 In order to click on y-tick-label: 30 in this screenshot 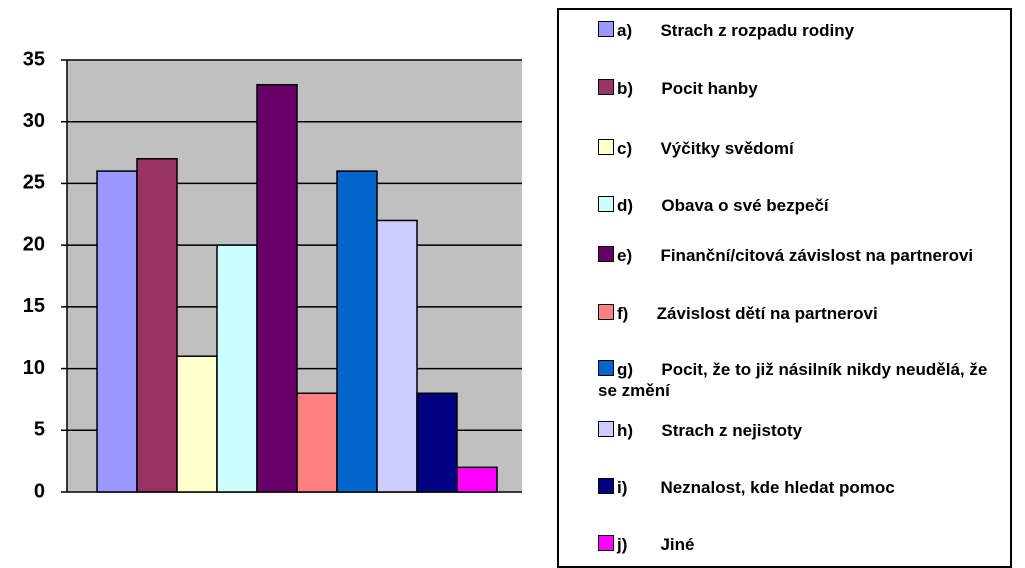, I will do `click(34, 121)`.